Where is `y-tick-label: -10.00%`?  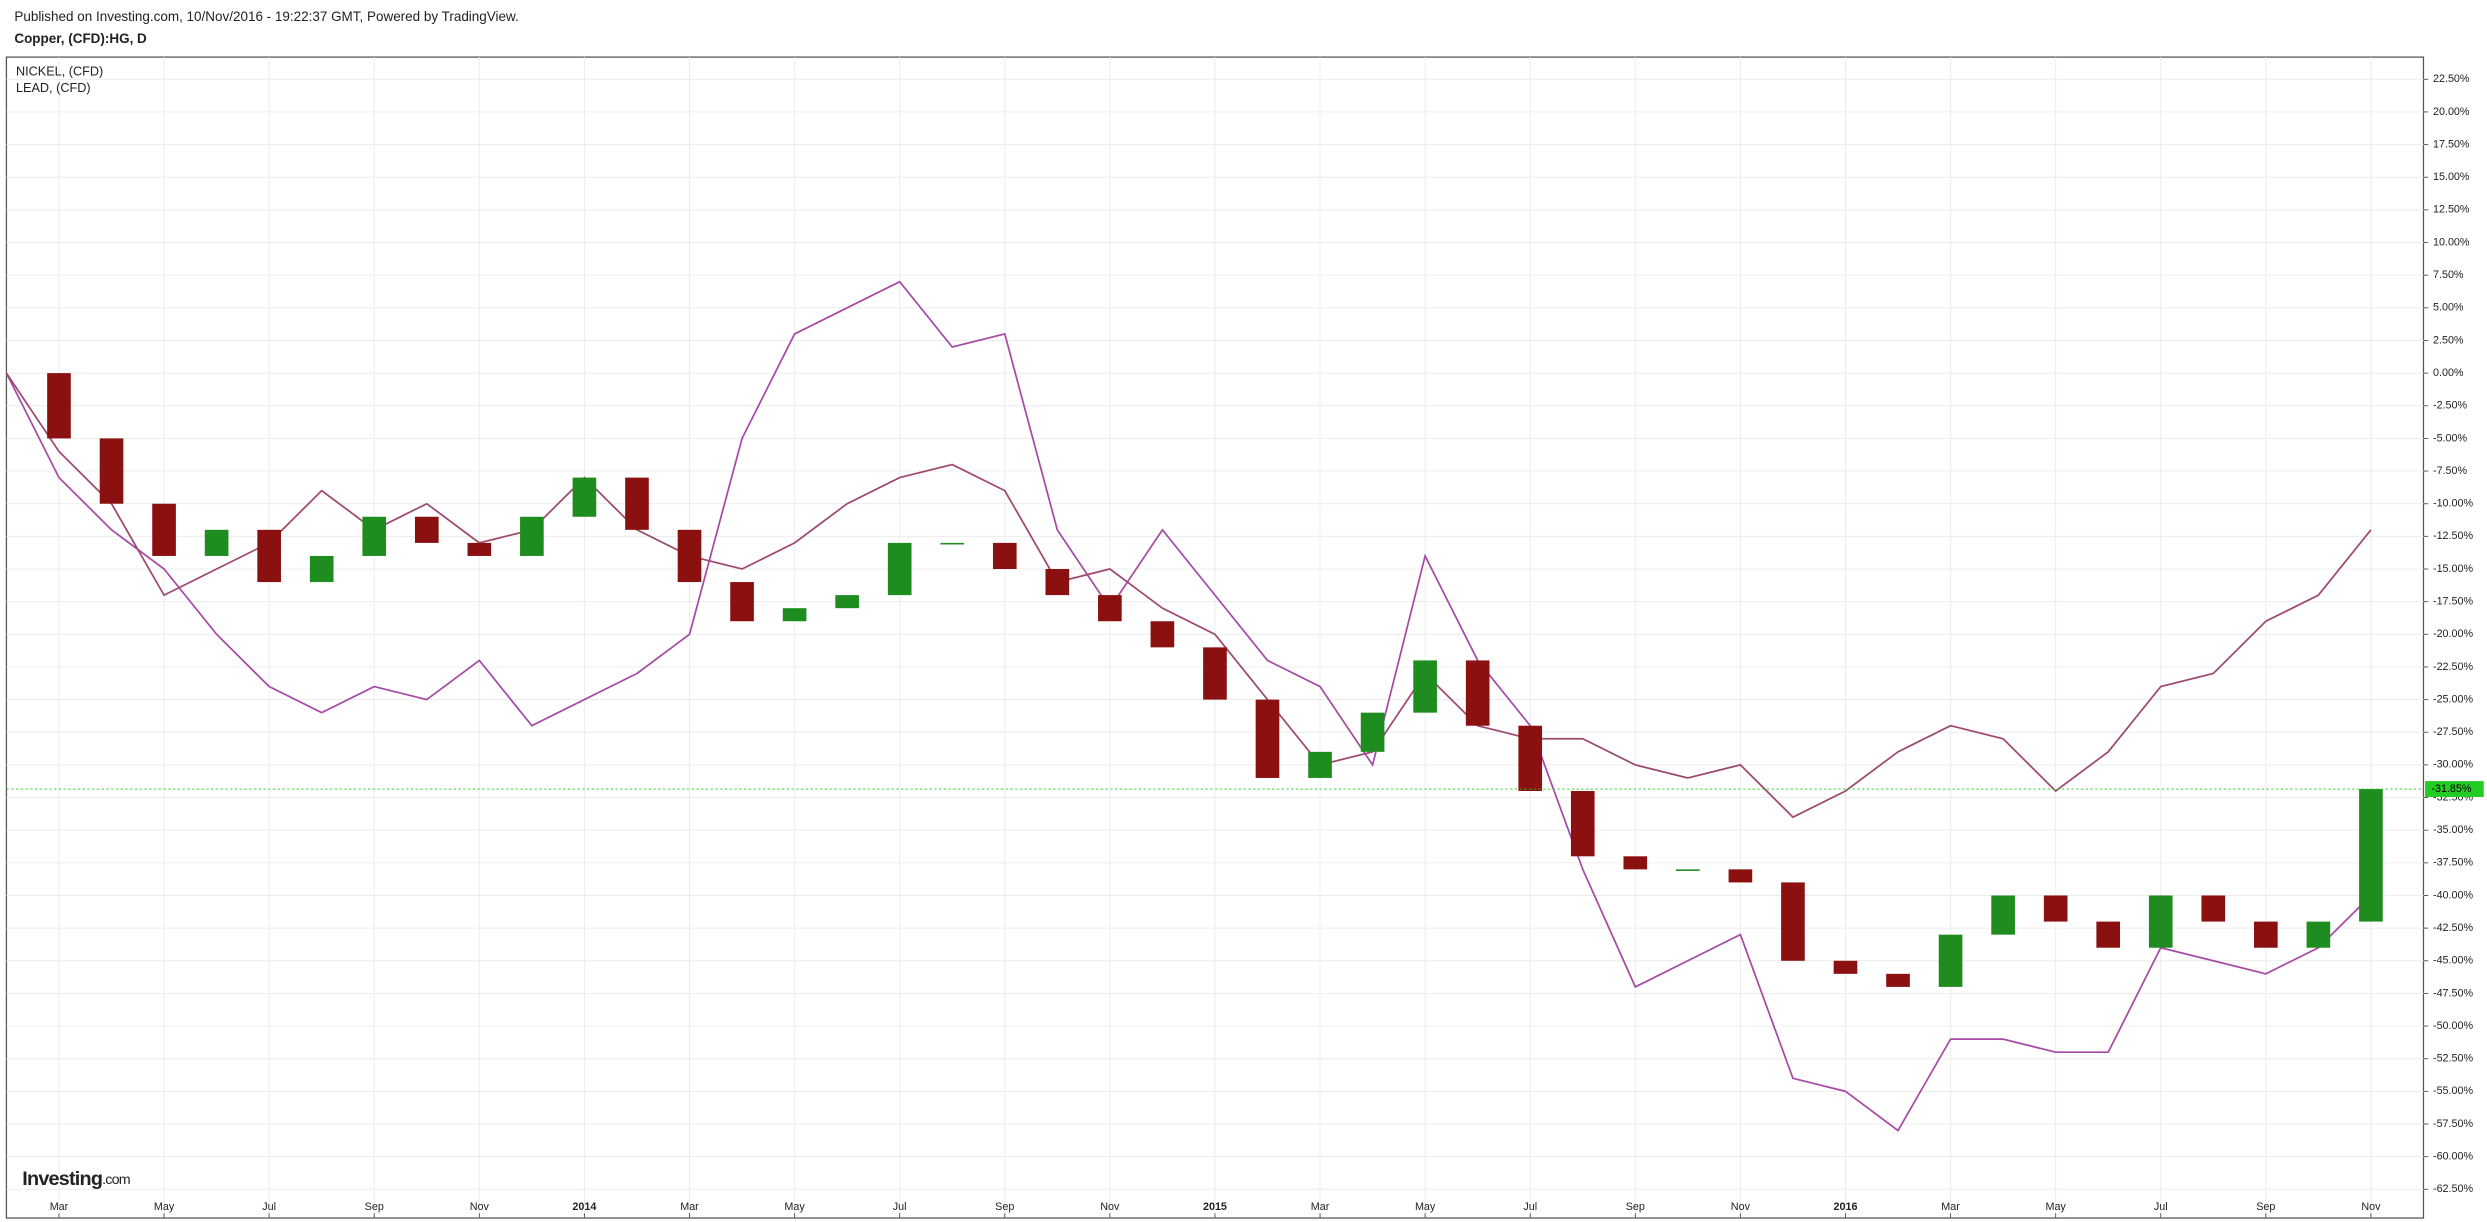 y-tick-label: -10.00% is located at coordinates (2453, 504).